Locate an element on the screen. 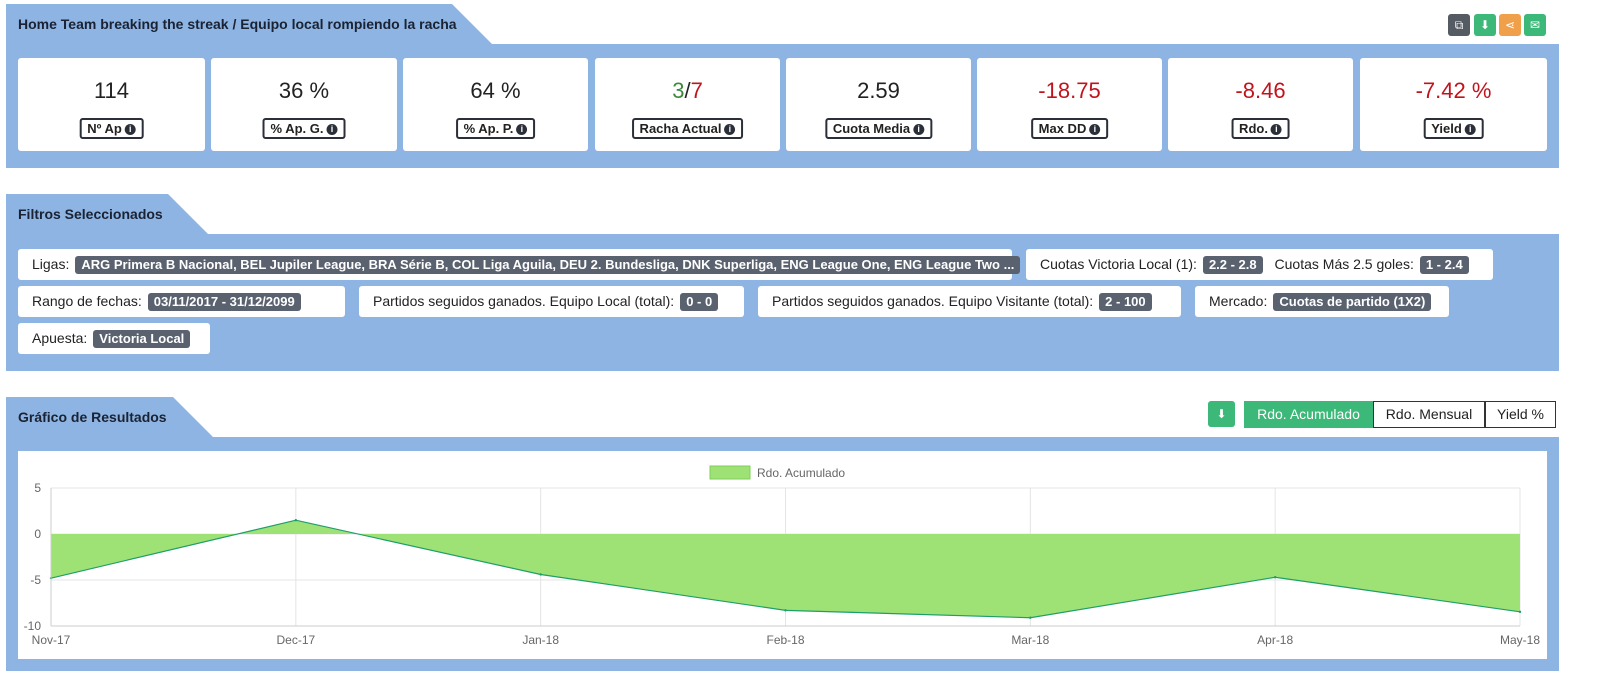  y-tick-label: -10 is located at coordinates (33, 626).